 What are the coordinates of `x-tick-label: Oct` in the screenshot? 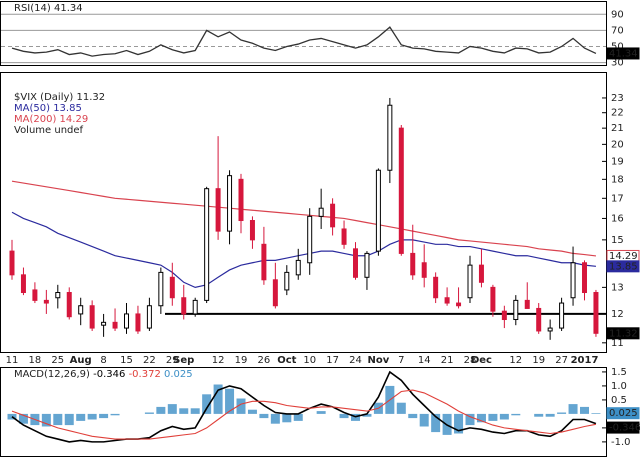 It's located at (286, 360).